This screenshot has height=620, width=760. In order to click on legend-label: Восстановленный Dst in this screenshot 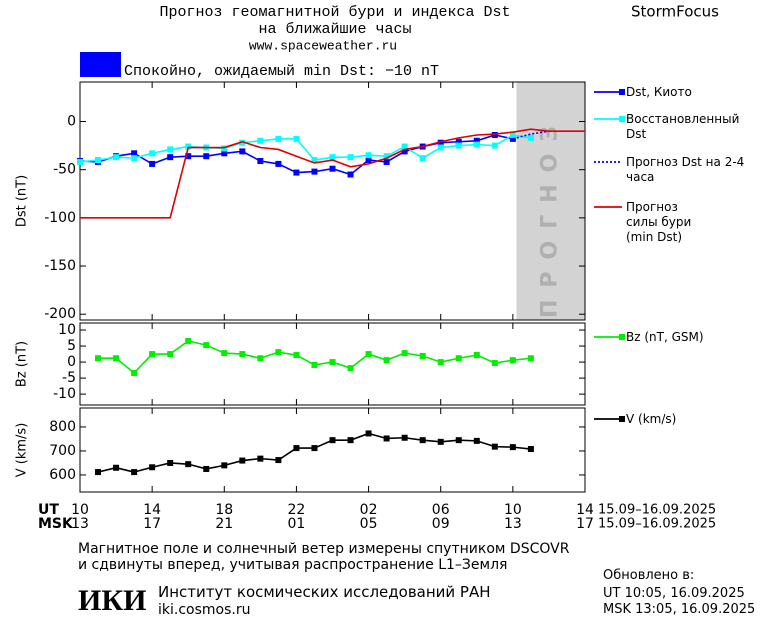, I will do `click(683, 126)`.